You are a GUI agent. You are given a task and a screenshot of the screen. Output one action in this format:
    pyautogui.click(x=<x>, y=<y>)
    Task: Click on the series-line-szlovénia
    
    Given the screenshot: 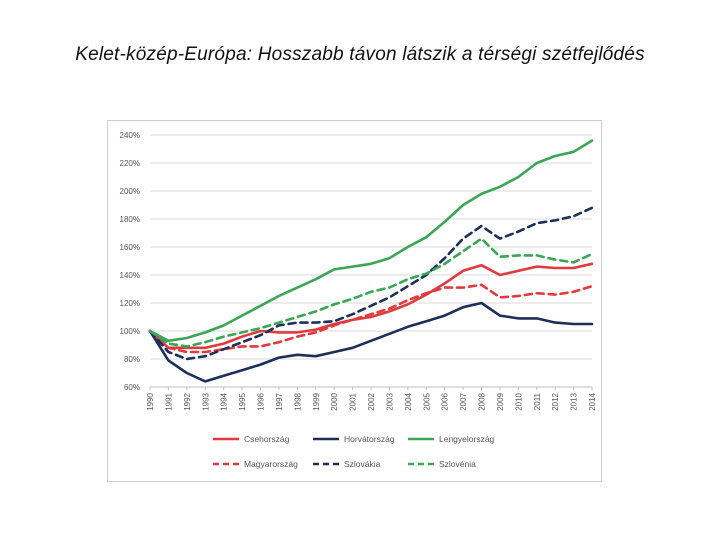 What is the action you would take?
    pyautogui.click(x=371, y=292)
    